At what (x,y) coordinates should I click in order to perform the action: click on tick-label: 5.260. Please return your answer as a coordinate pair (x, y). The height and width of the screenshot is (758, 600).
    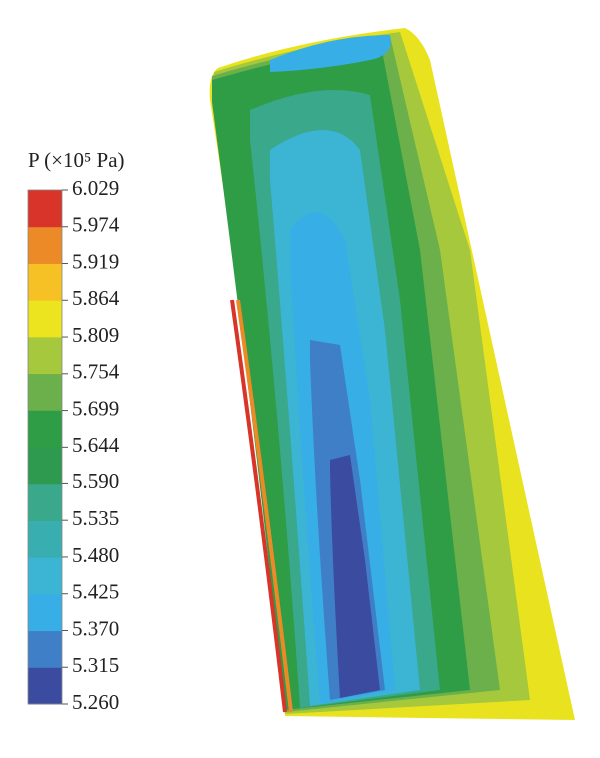
    Looking at the image, I should click on (95, 702).